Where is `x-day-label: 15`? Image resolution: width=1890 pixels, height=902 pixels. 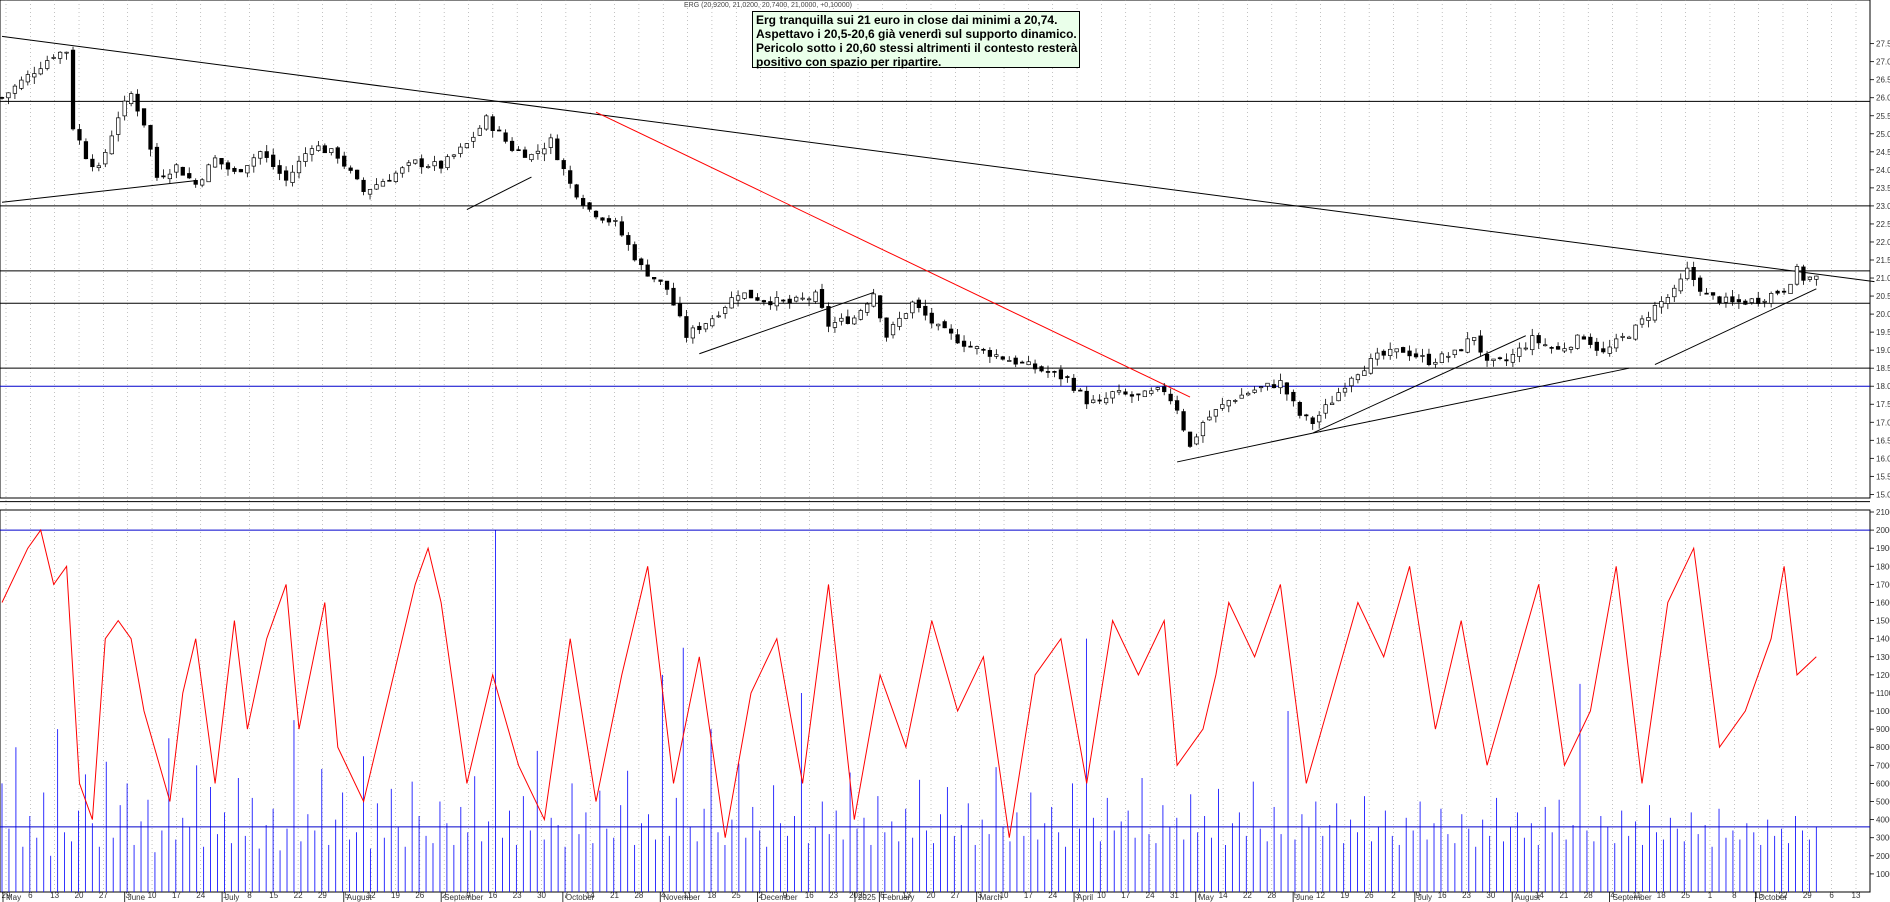 x-day-label: 15 is located at coordinates (1758, 895).